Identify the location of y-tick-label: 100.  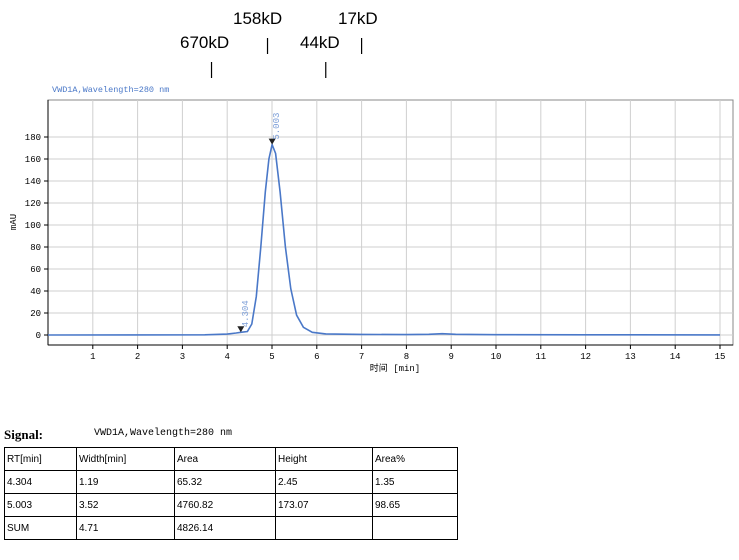
(33, 226).